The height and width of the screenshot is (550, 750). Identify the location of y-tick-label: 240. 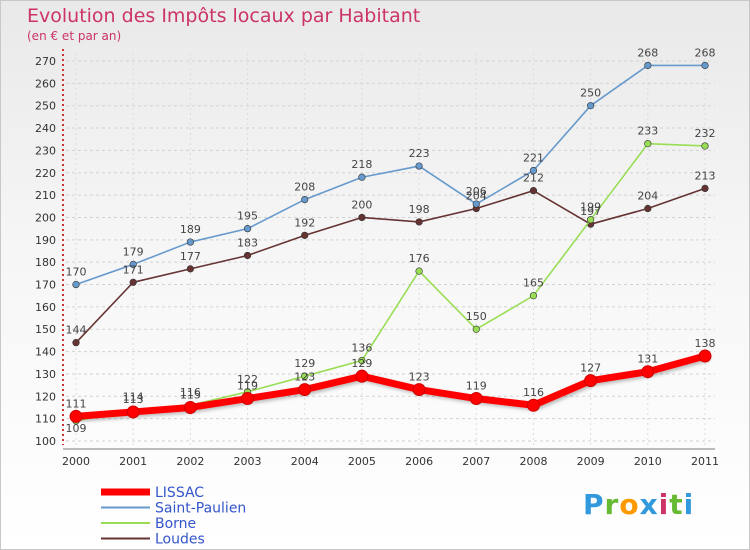
(45, 128).